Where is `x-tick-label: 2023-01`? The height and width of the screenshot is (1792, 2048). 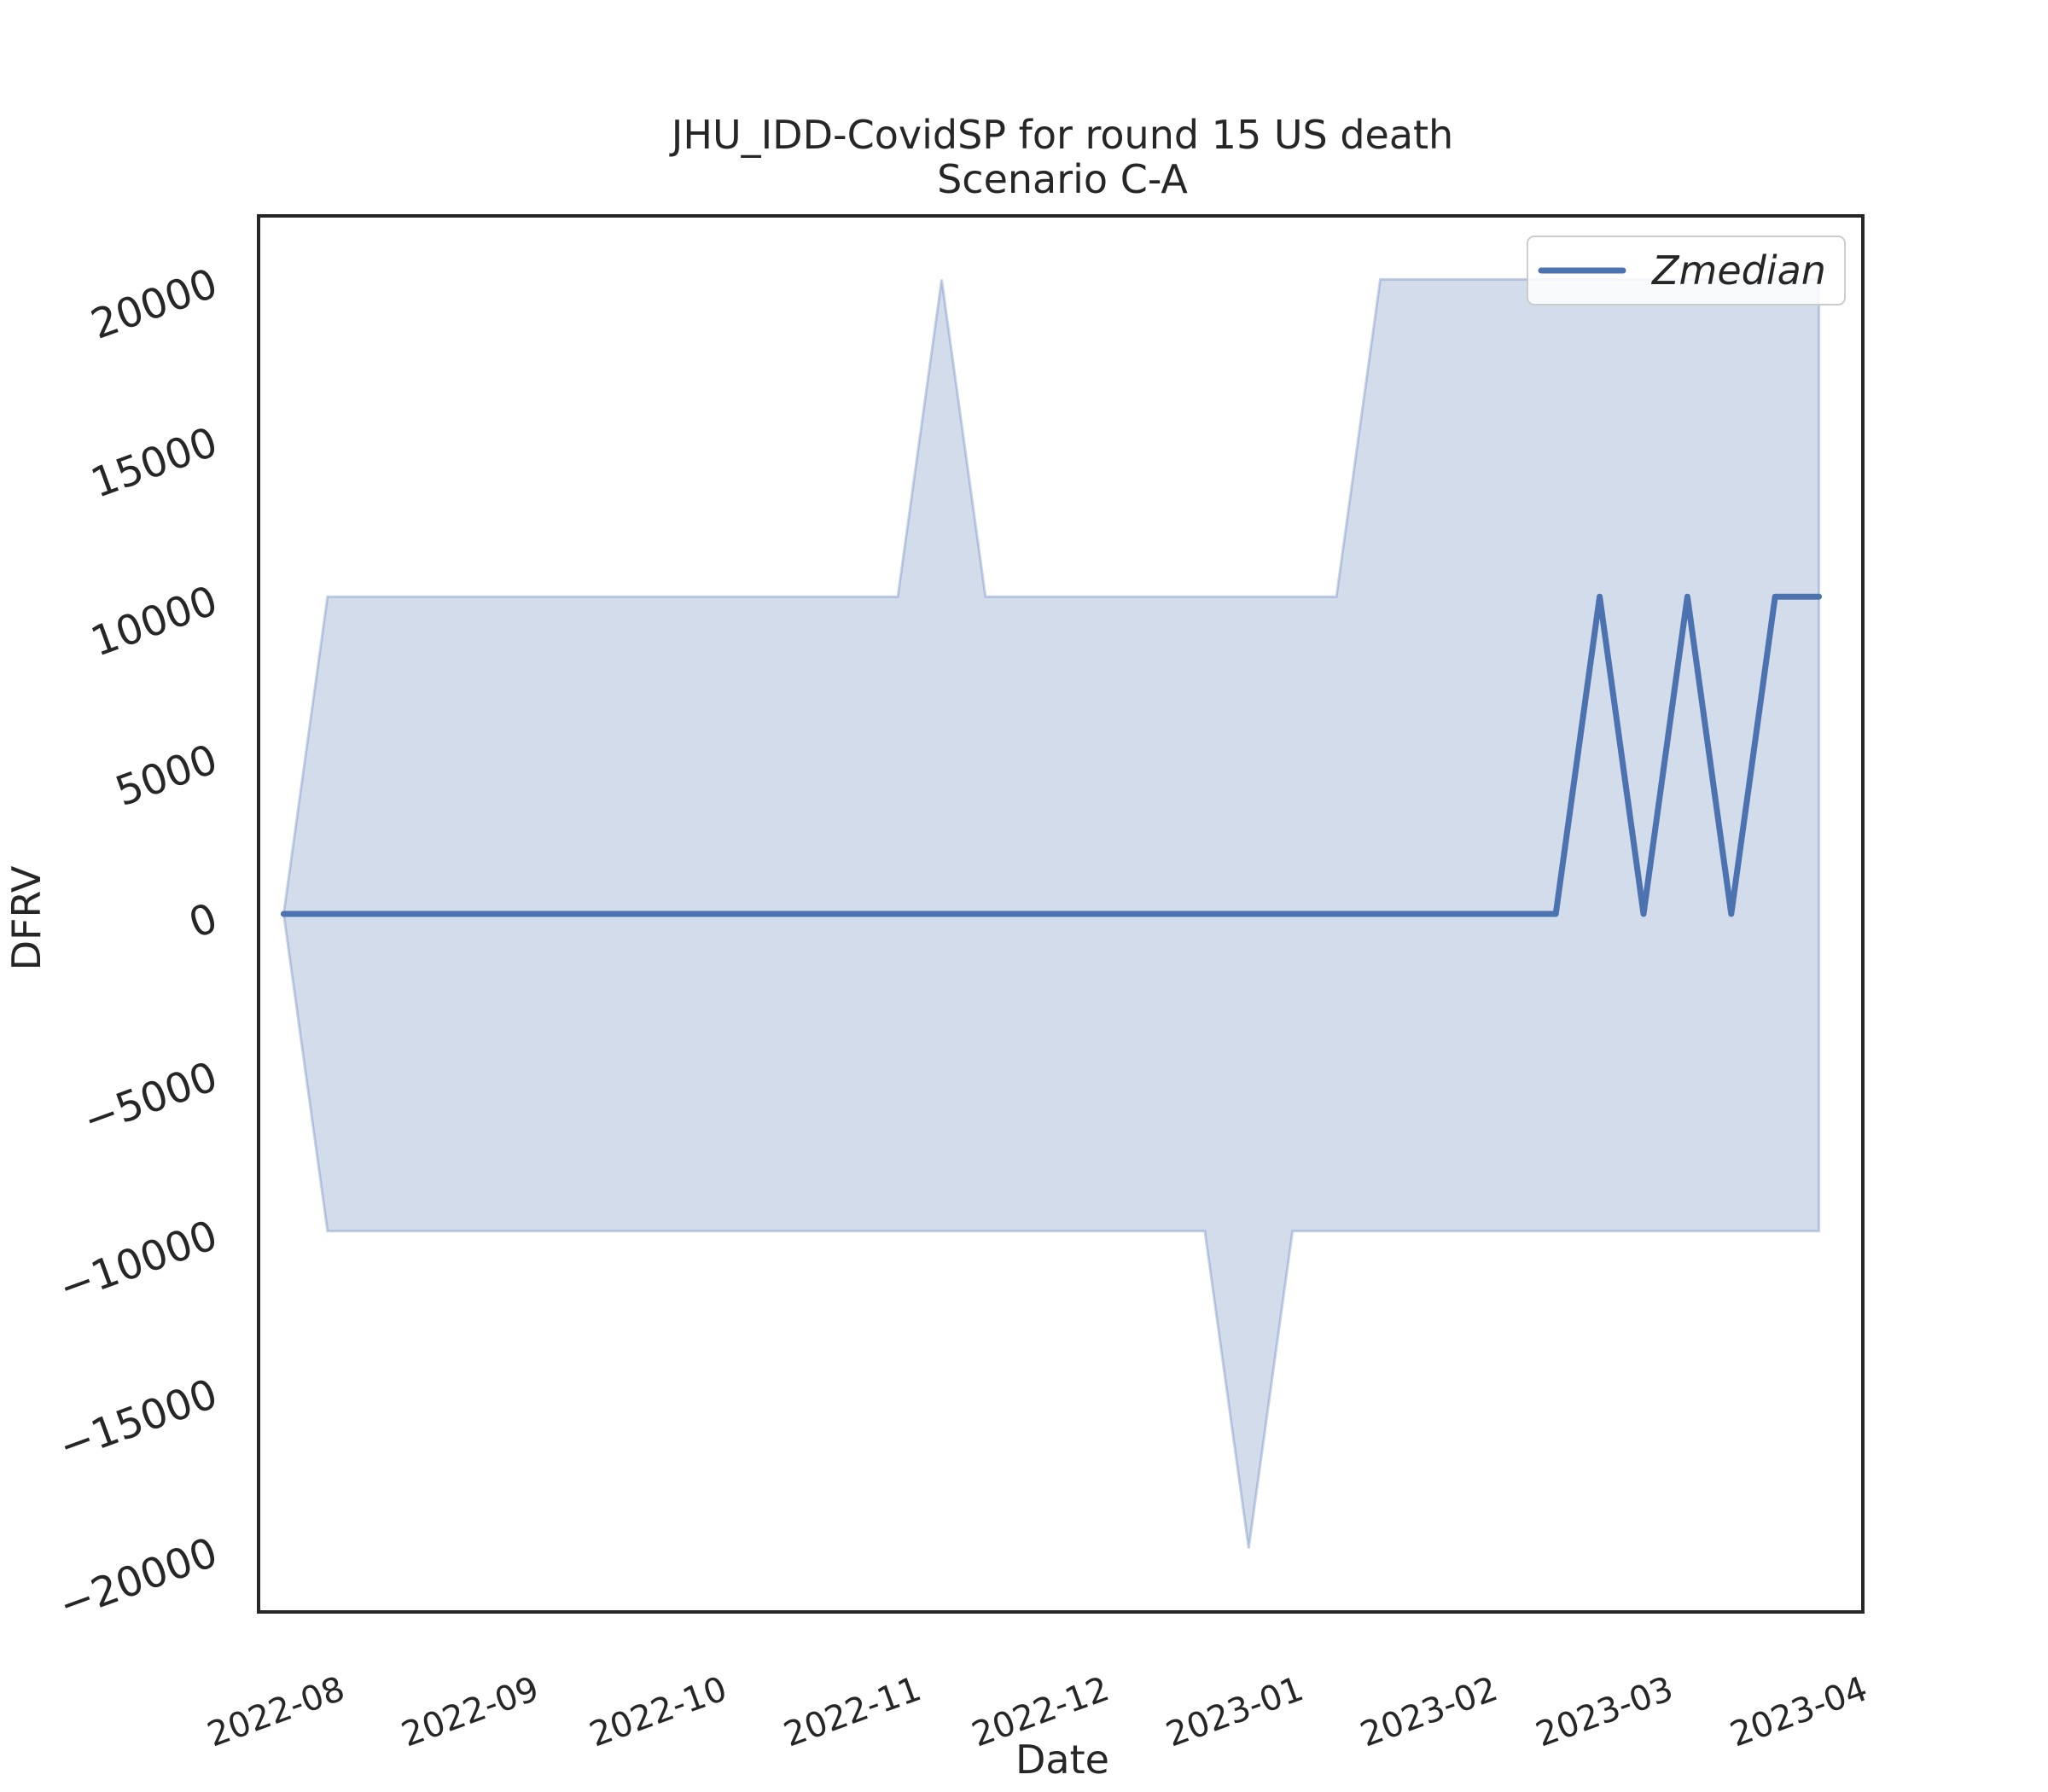 x-tick-label: 2023-01 is located at coordinates (1235, 1711).